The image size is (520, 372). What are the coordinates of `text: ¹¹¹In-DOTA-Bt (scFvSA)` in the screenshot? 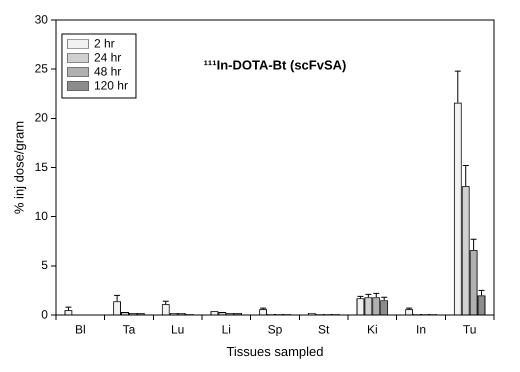 It's located at (275, 65).